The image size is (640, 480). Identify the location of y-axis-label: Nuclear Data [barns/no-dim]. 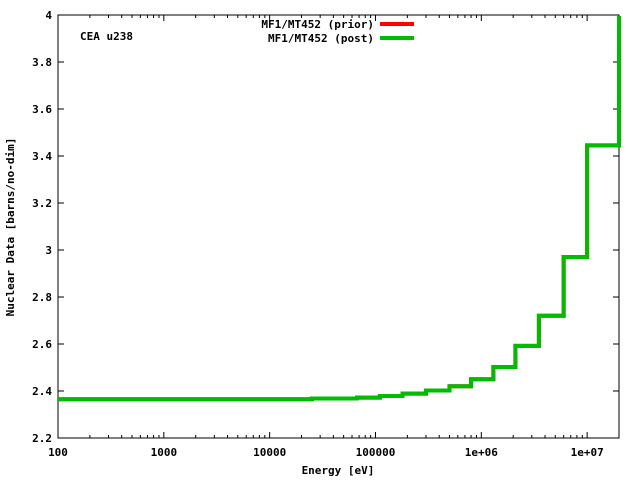
(10, 227).